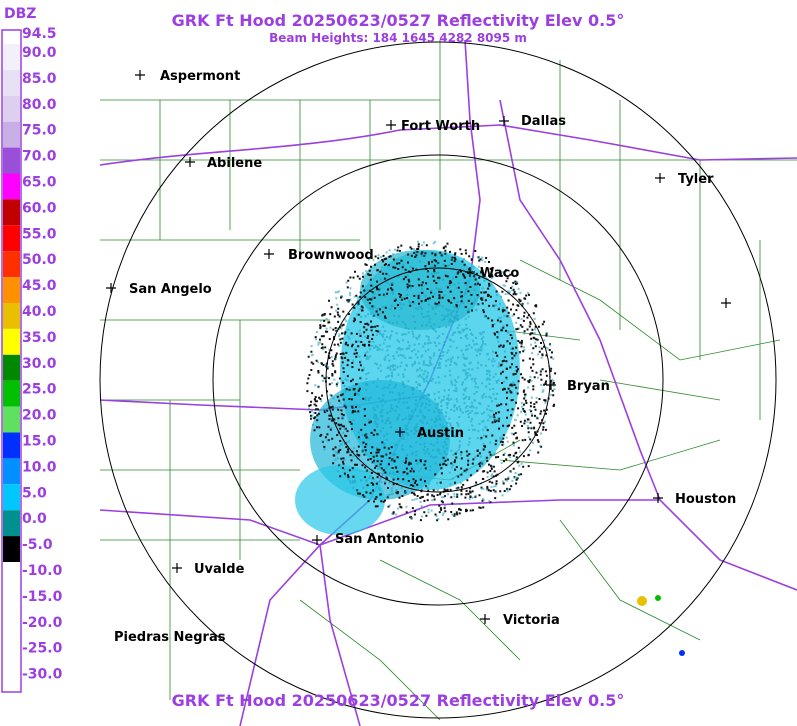 This screenshot has width=797, height=726. What do you see at coordinates (34, 519) in the screenshot?
I see `legend-label: 0.0` at bounding box center [34, 519].